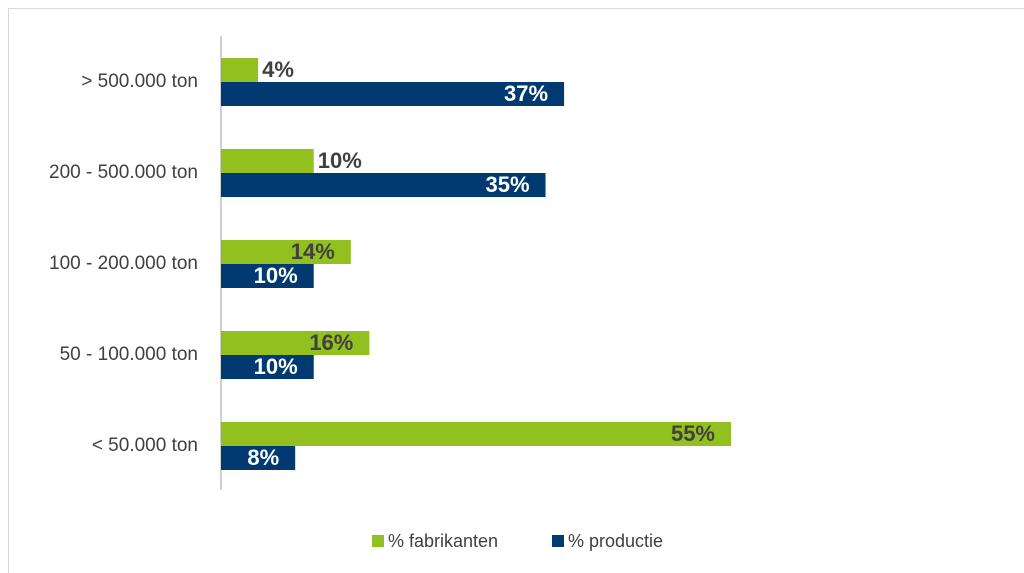 The height and width of the screenshot is (573, 1024). I want to click on y-tick-label: 200 - 500.000 ton, so click(123, 172).